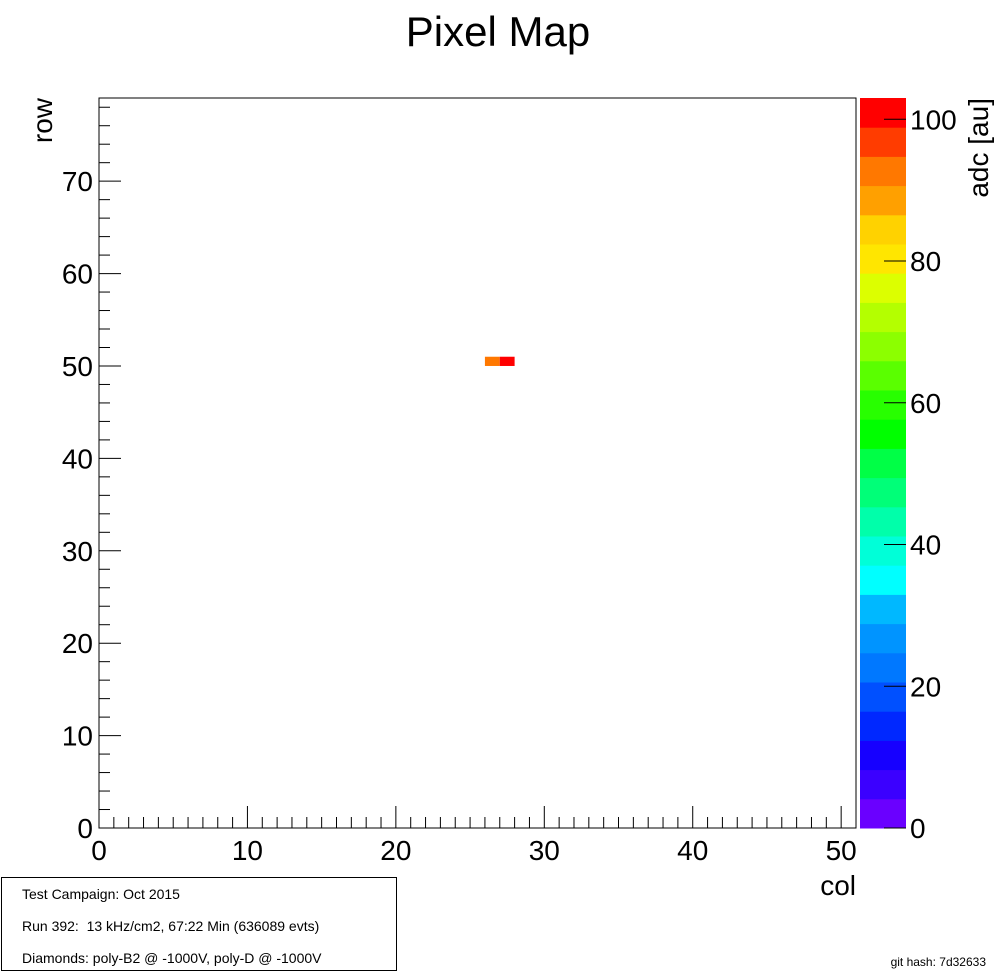 The image size is (996, 974). I want to click on y-tick-label: 50, so click(77, 366).